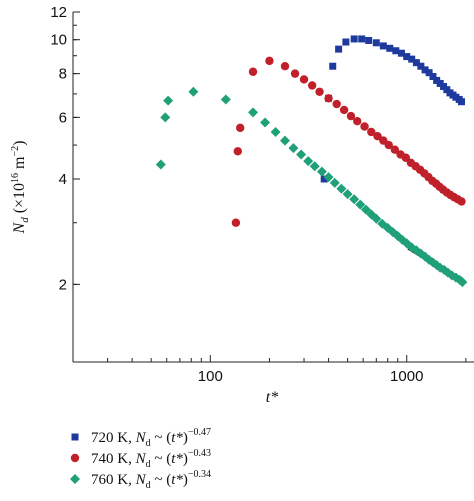 The height and width of the screenshot is (501, 474). Describe the element at coordinates (58, 40) in the screenshot. I see `y-tick-label: 10` at that location.